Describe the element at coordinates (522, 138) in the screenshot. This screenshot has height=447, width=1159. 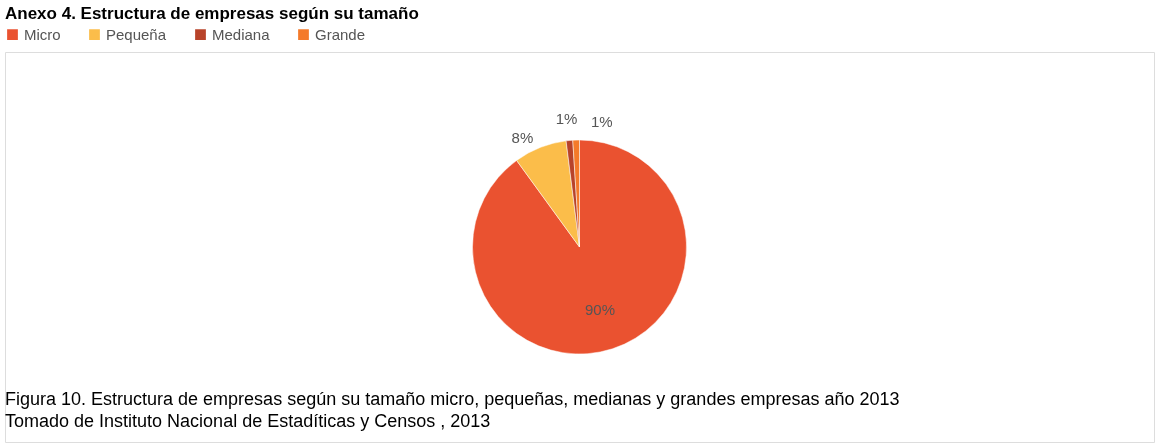
I see `data-label: 8%` at that location.